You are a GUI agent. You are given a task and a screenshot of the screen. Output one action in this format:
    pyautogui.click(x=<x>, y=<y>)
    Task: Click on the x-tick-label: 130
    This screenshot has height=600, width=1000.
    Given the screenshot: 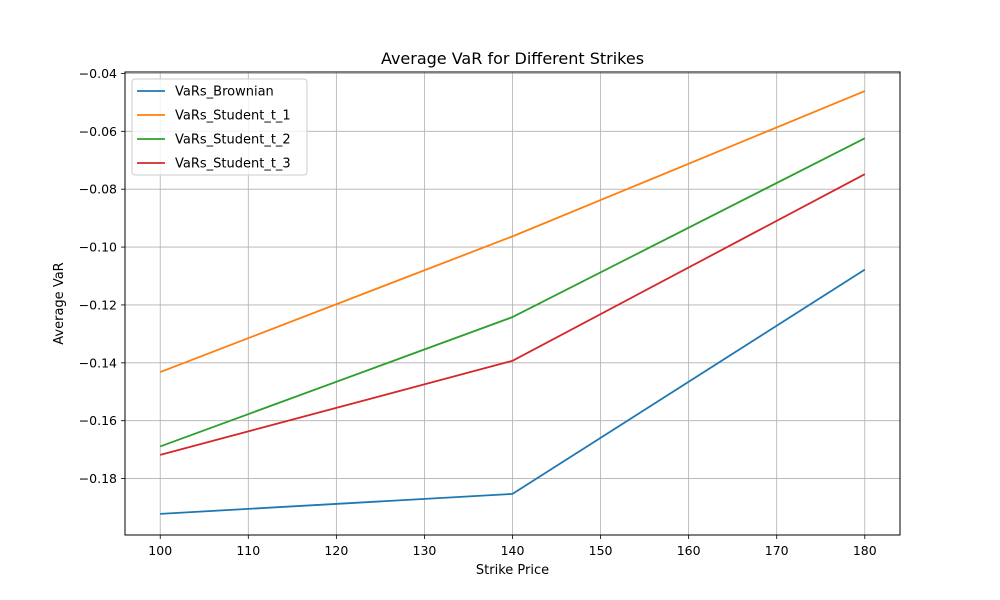 What is the action you would take?
    pyautogui.click(x=425, y=550)
    